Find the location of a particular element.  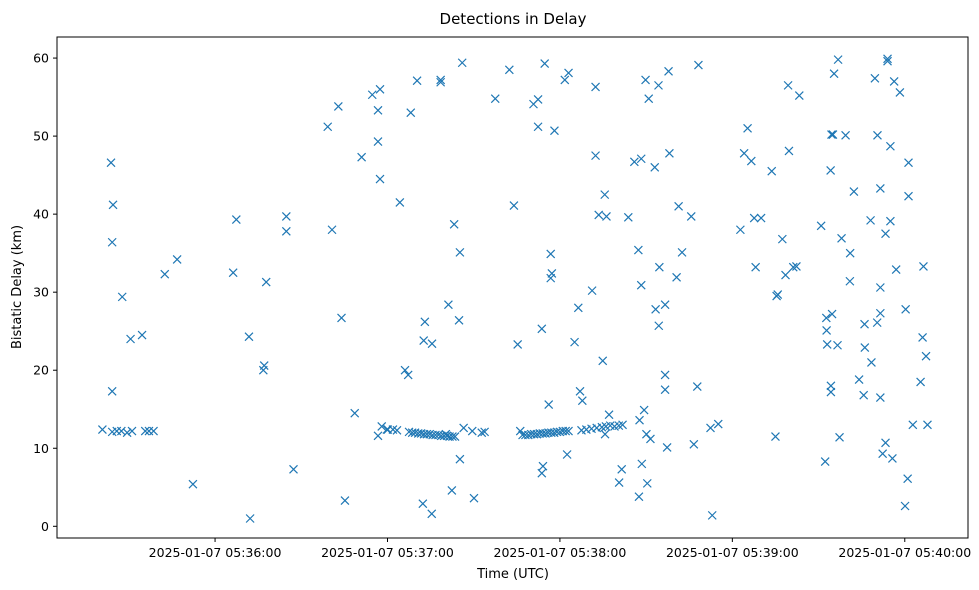

x-tick-label: 2025-01-07 05:37:00 is located at coordinates (387, 552).